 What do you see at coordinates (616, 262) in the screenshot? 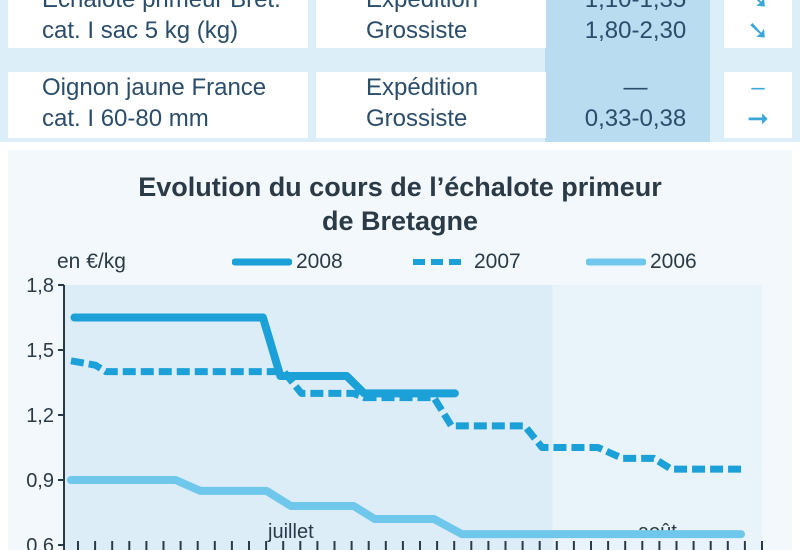
I see `legend-swatch-2006` at bounding box center [616, 262].